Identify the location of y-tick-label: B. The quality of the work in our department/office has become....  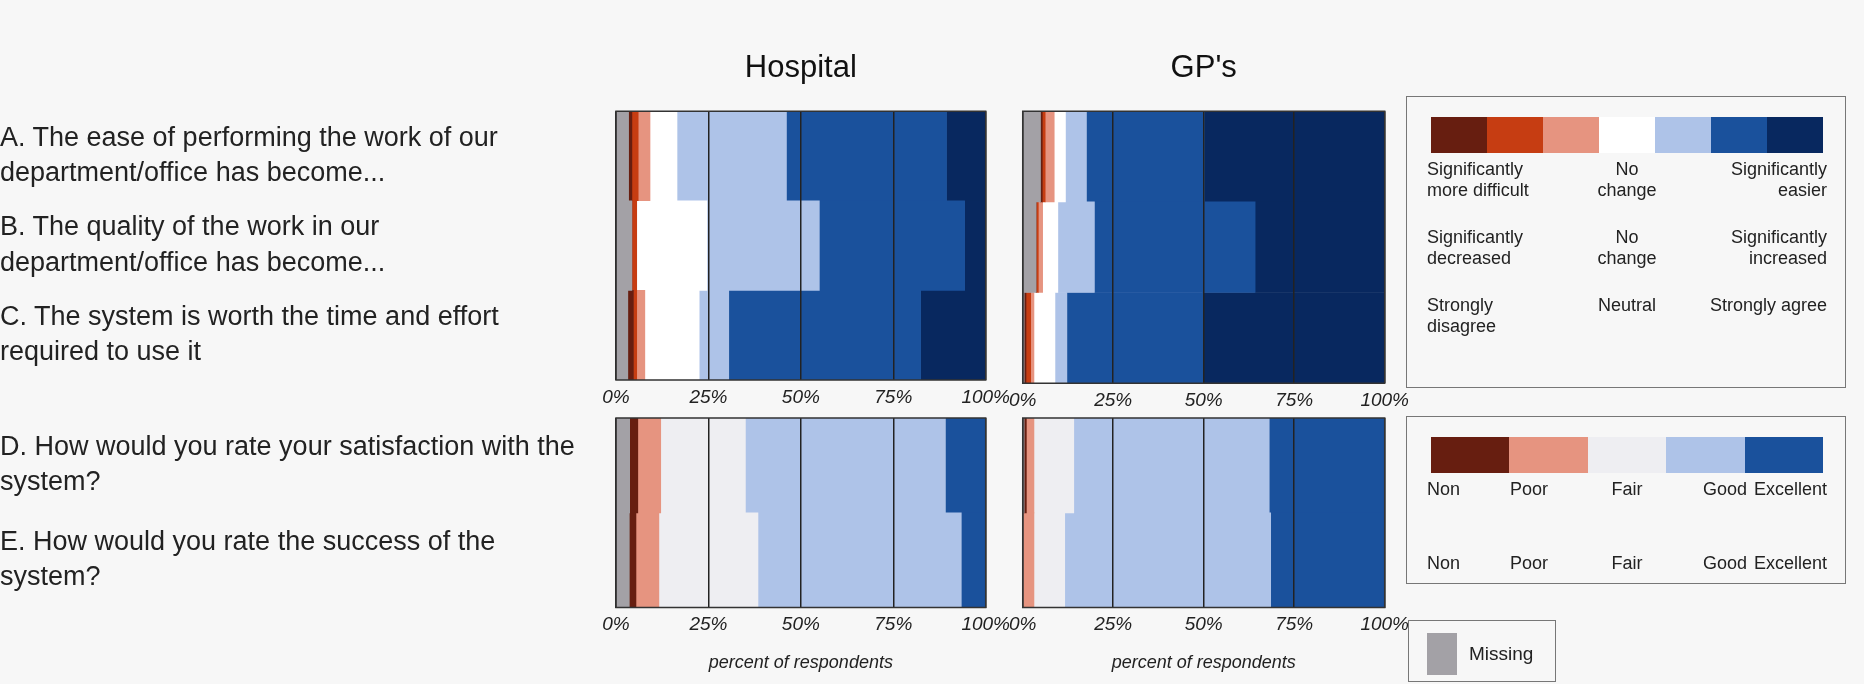
(193, 244).